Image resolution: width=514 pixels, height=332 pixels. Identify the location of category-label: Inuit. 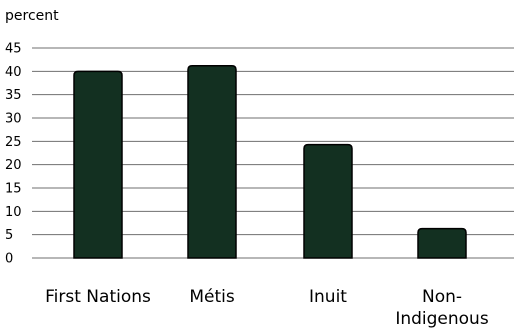
(328, 297).